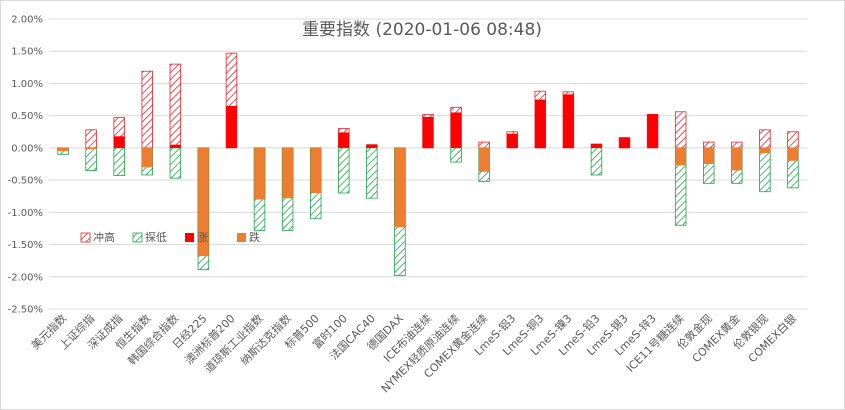 The image size is (845, 410). Describe the element at coordinates (25, 213) in the screenshot. I see `y-tick-label: -1.00%` at that location.